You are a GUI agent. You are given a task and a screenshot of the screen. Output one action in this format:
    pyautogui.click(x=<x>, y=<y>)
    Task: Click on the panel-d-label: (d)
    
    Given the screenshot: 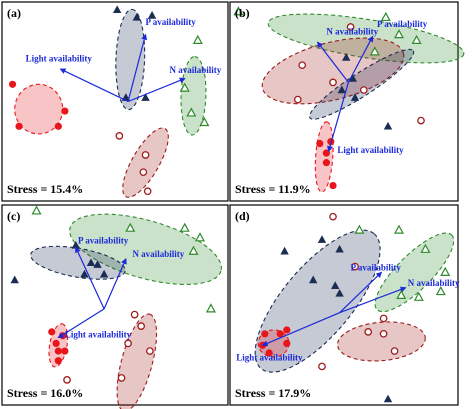 What is the action you would take?
    pyautogui.click(x=242, y=216)
    